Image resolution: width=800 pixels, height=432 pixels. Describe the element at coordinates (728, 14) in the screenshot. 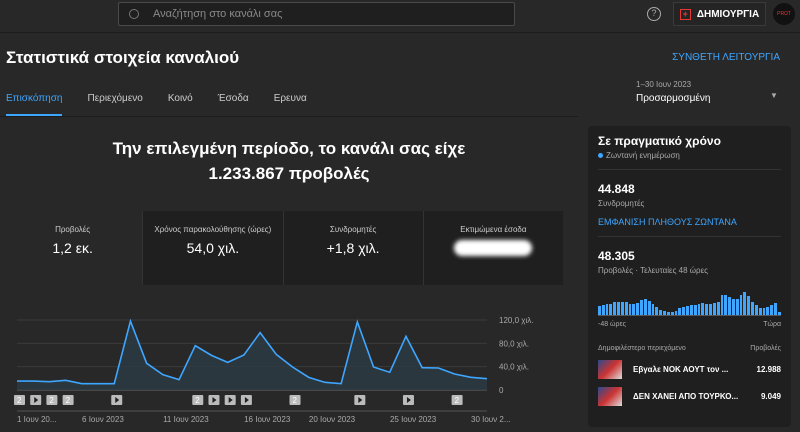

I see `create-label: ΔΗΜΙΟΥΡΓΙΑ` at that location.